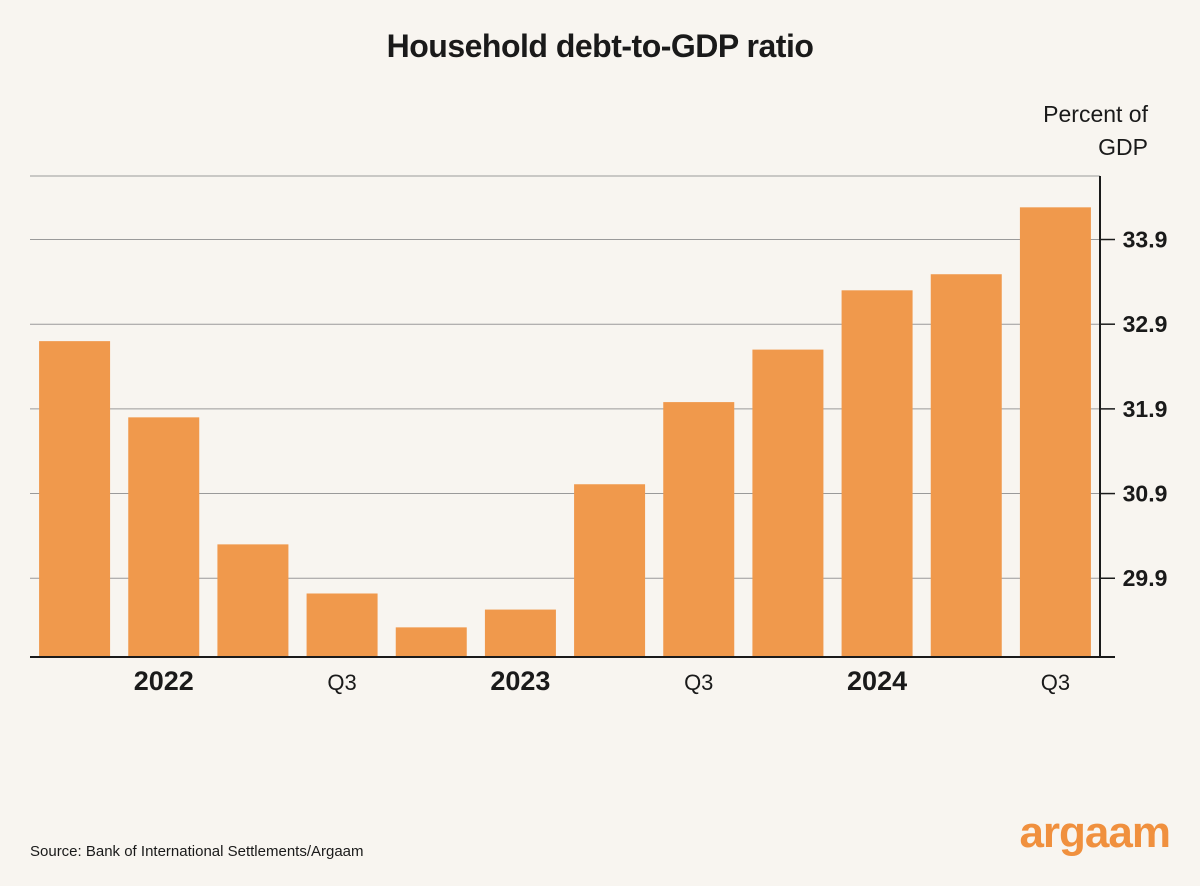  Describe the element at coordinates (1095, 114) in the screenshot. I see `unit-label-line1: Percent of` at that location.